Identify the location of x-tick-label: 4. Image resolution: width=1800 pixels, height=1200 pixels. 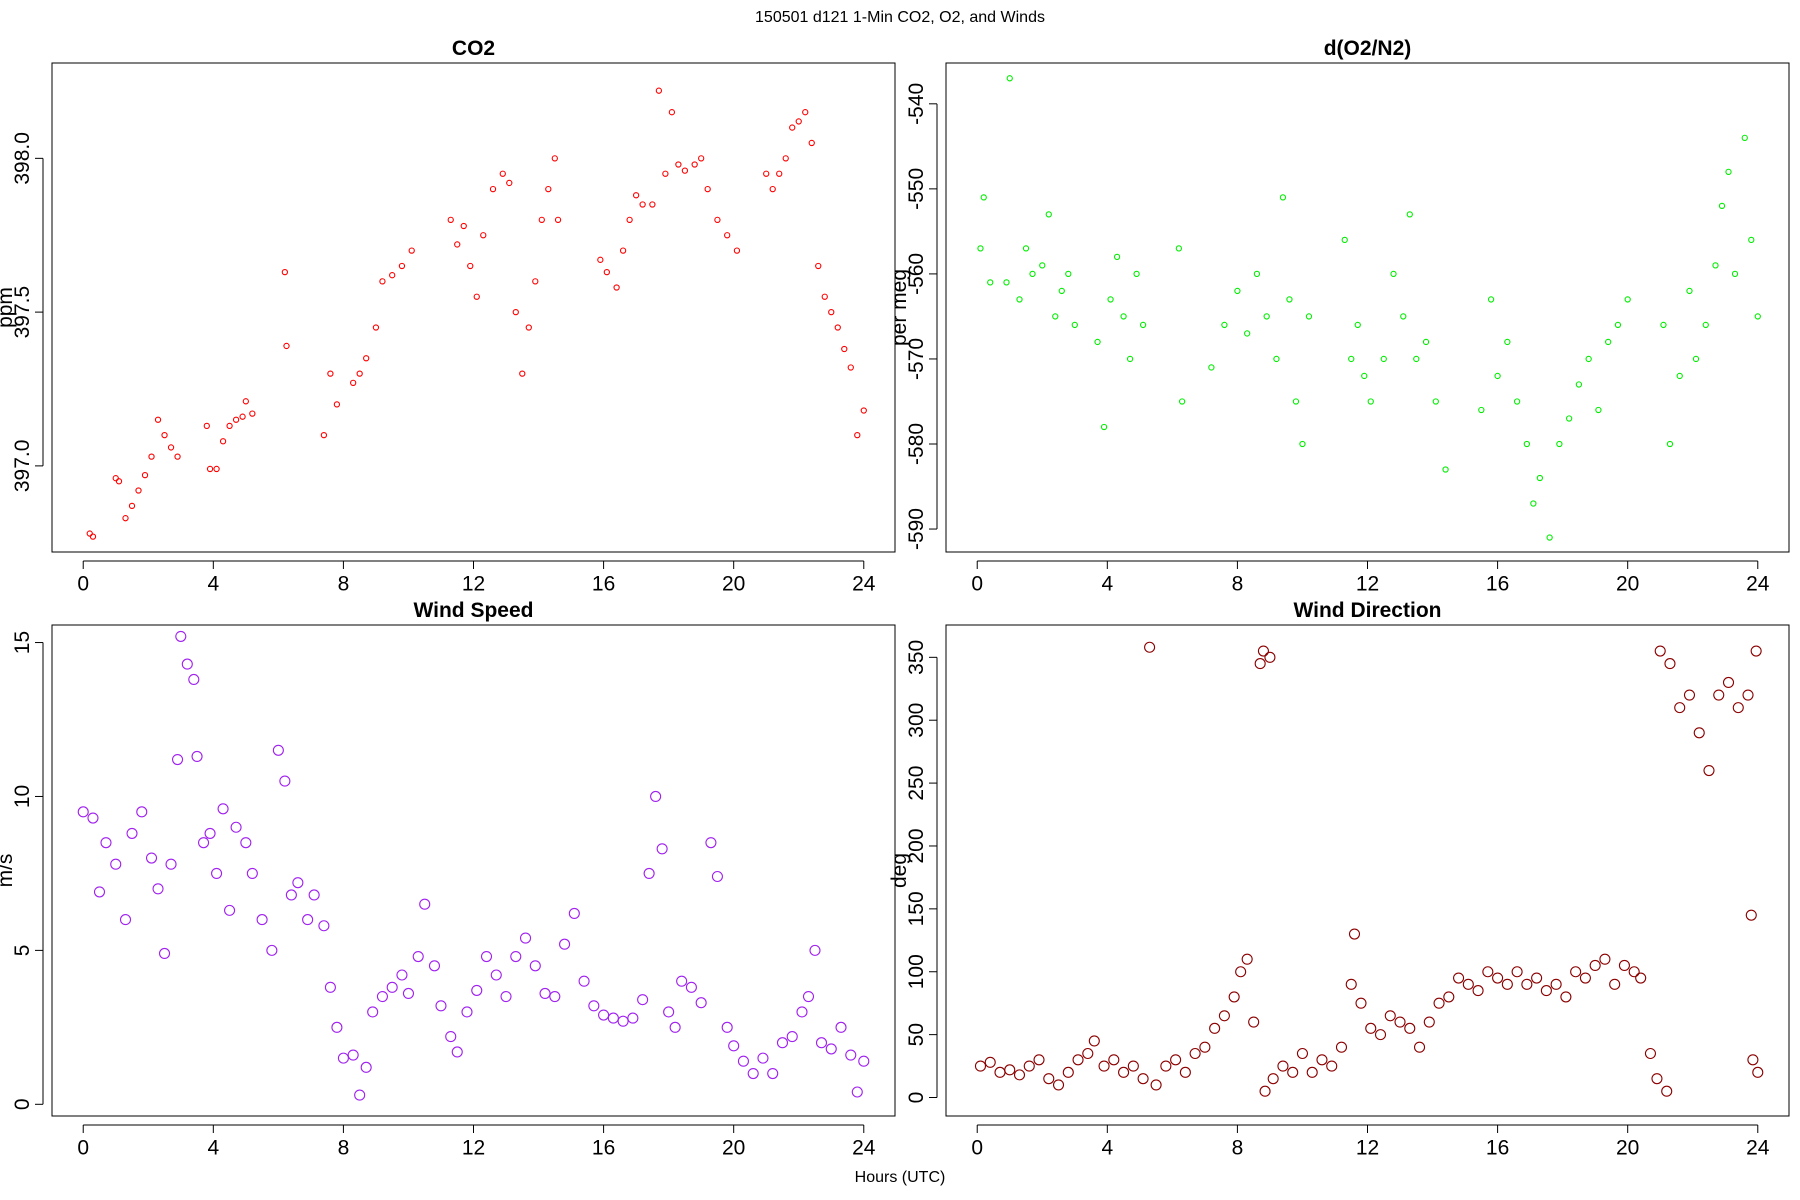
(213, 583).